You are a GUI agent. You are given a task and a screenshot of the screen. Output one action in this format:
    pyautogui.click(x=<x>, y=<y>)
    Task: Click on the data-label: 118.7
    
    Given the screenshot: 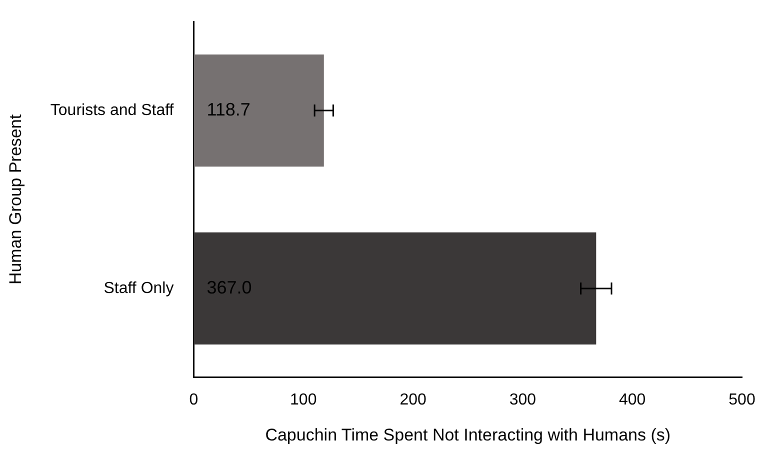 What is the action you would take?
    pyautogui.click(x=228, y=110)
    